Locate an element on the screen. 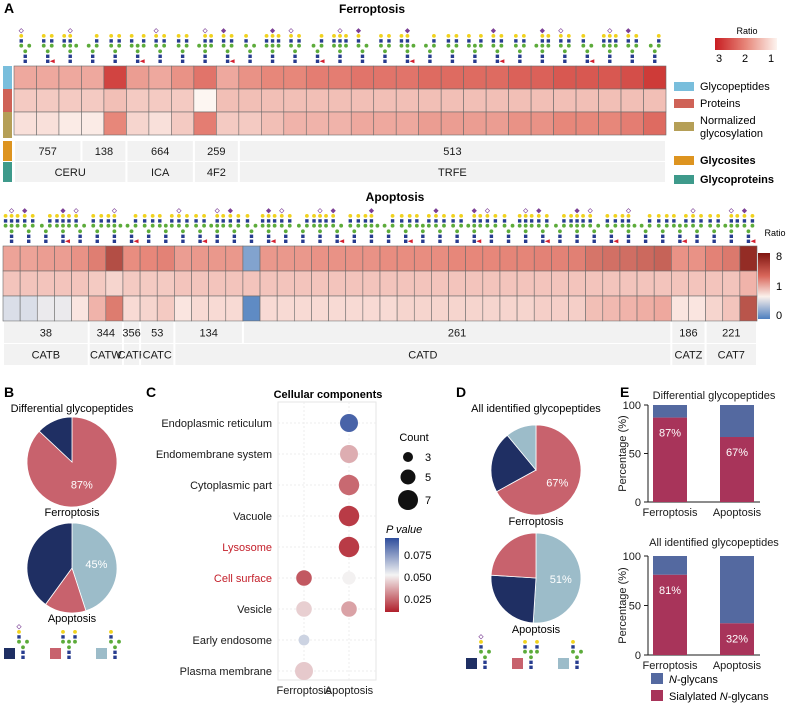 The height and width of the screenshot is (712, 798). heatmap-cell-r2-c41 is located at coordinates (714, 308).